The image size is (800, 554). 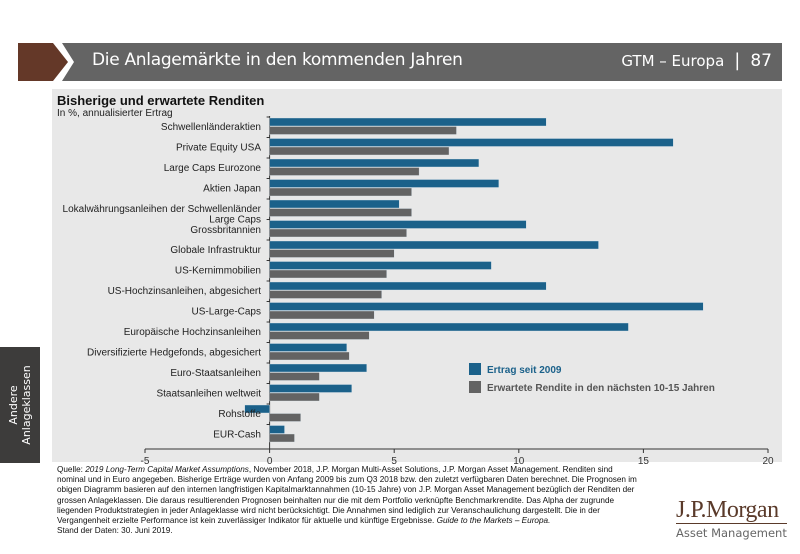 I want to click on legend-swatch-historic, so click(x=475, y=369).